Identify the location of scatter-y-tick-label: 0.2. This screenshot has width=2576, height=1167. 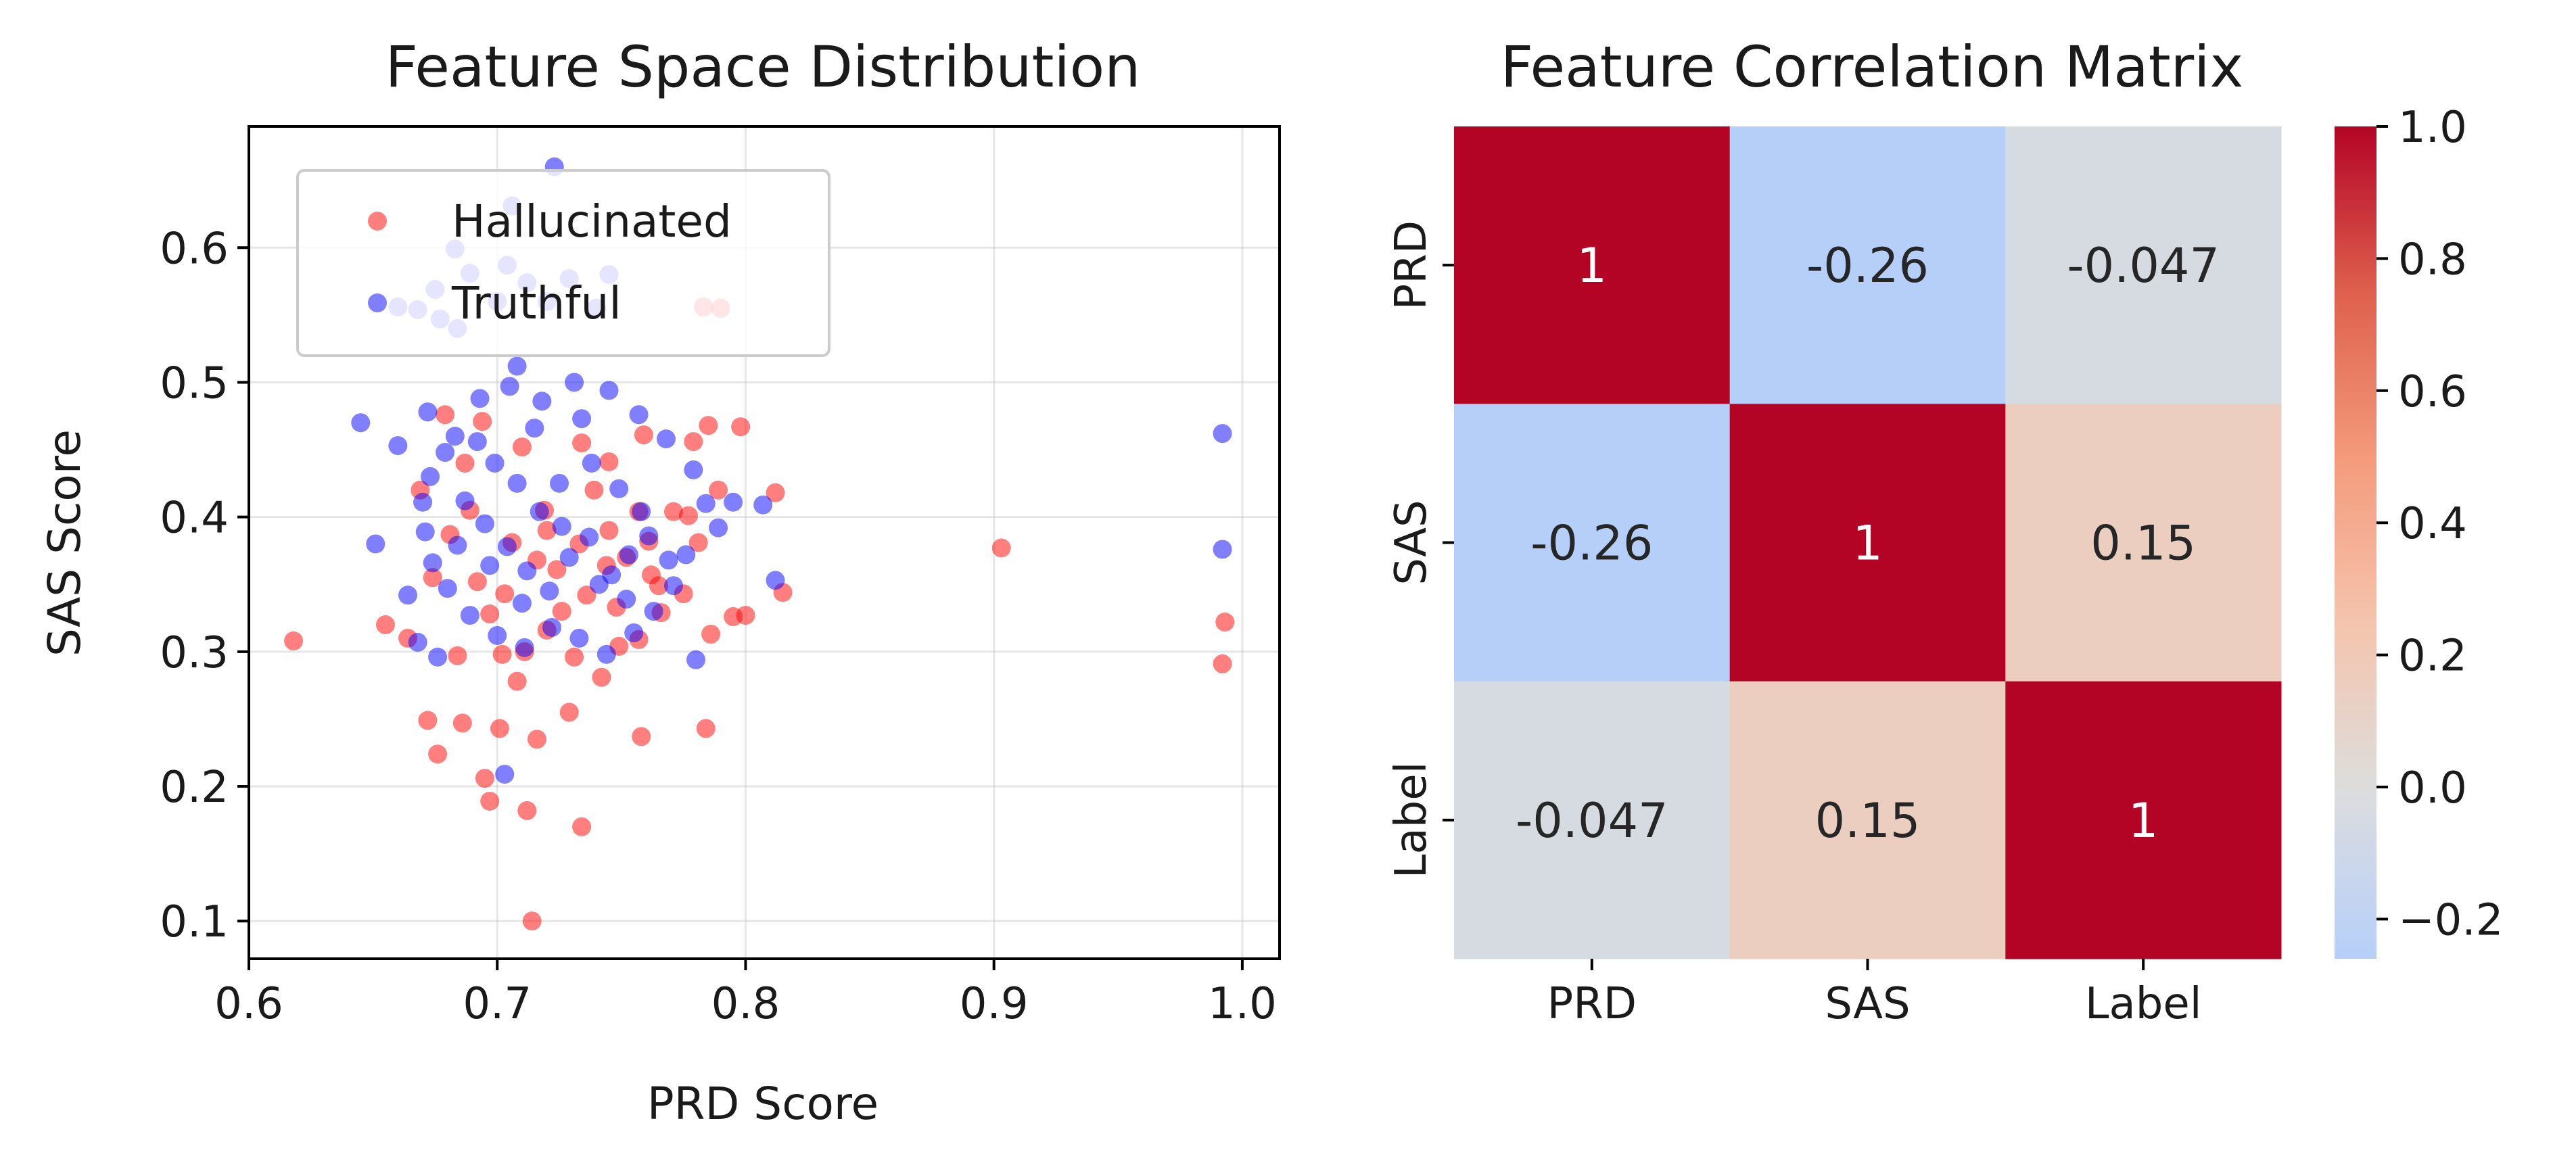
(194, 788).